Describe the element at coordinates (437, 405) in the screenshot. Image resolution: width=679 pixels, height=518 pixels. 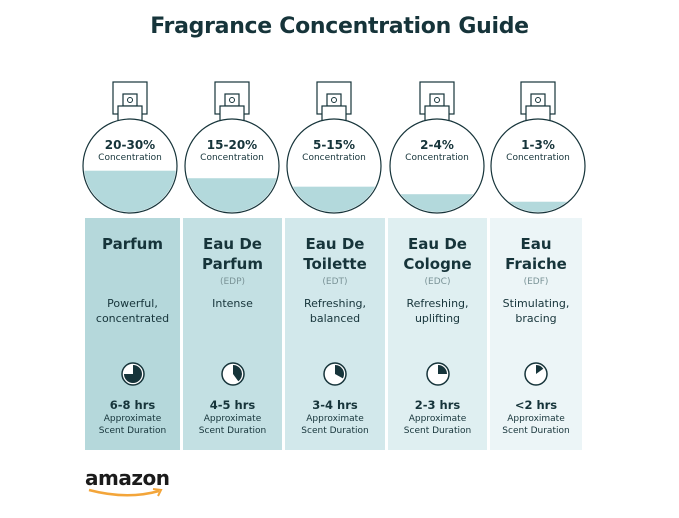
I see `duration-value: 2-3 hrs` at that location.